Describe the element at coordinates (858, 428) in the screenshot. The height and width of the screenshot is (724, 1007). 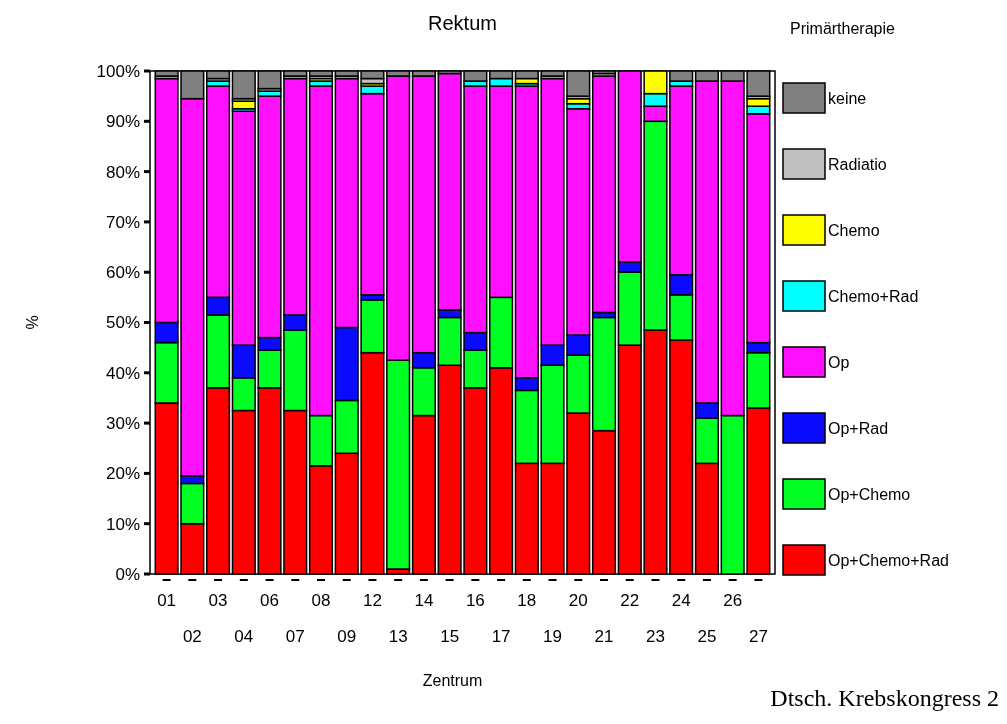
I see `legend-label: Op+Rad` at that location.